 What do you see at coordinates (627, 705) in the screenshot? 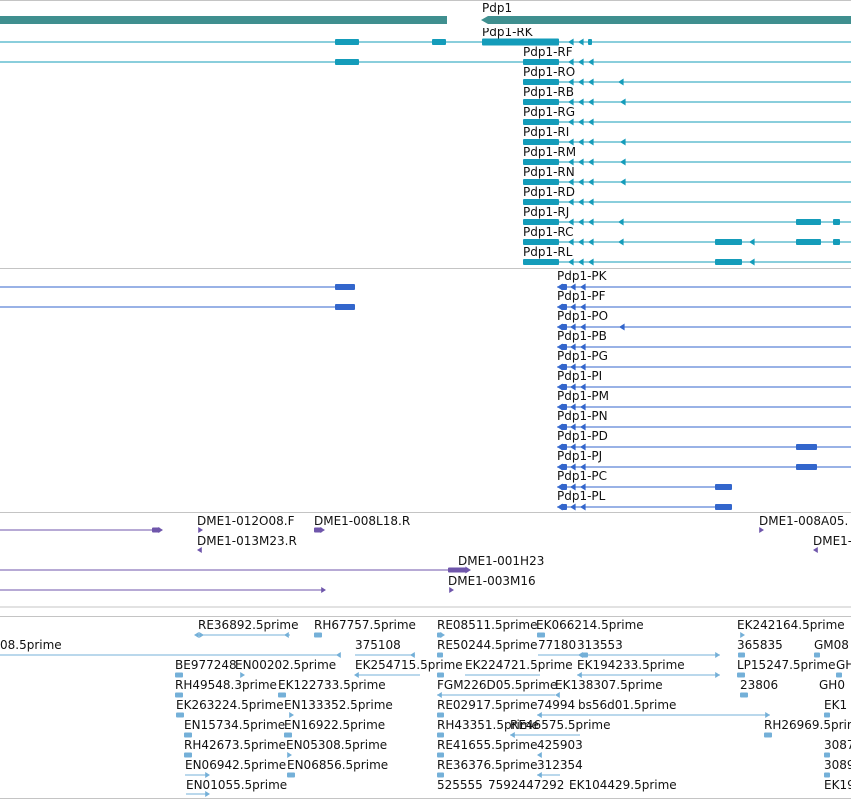
I see `est-label: bs56d01.5prime` at bounding box center [627, 705].